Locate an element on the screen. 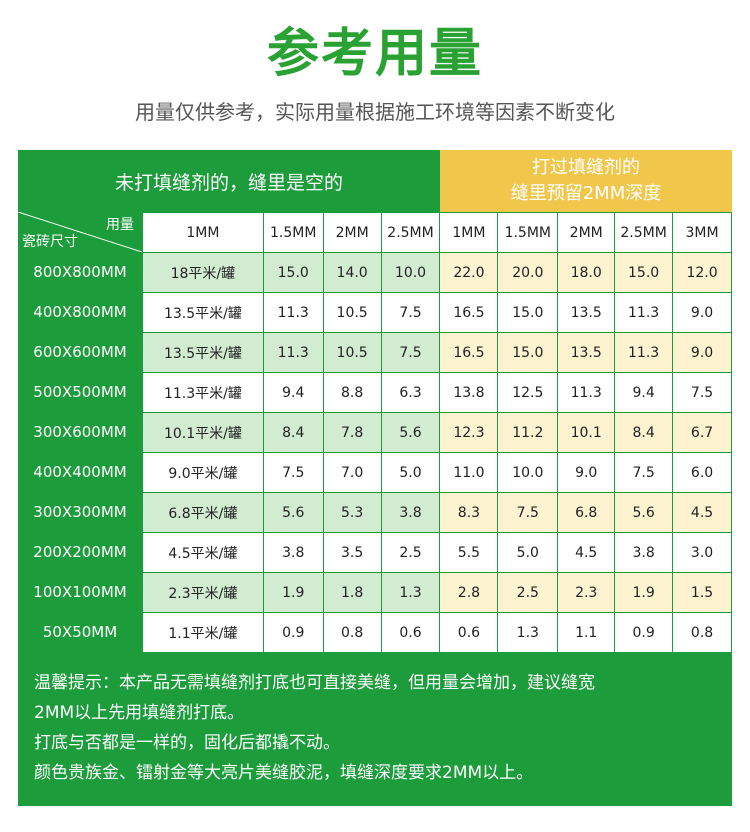  tip-line: 温馨提示：本产品无需填缝剂打底也可直接美缝，但用量会增加，建议缝宽 is located at coordinates (314, 683).